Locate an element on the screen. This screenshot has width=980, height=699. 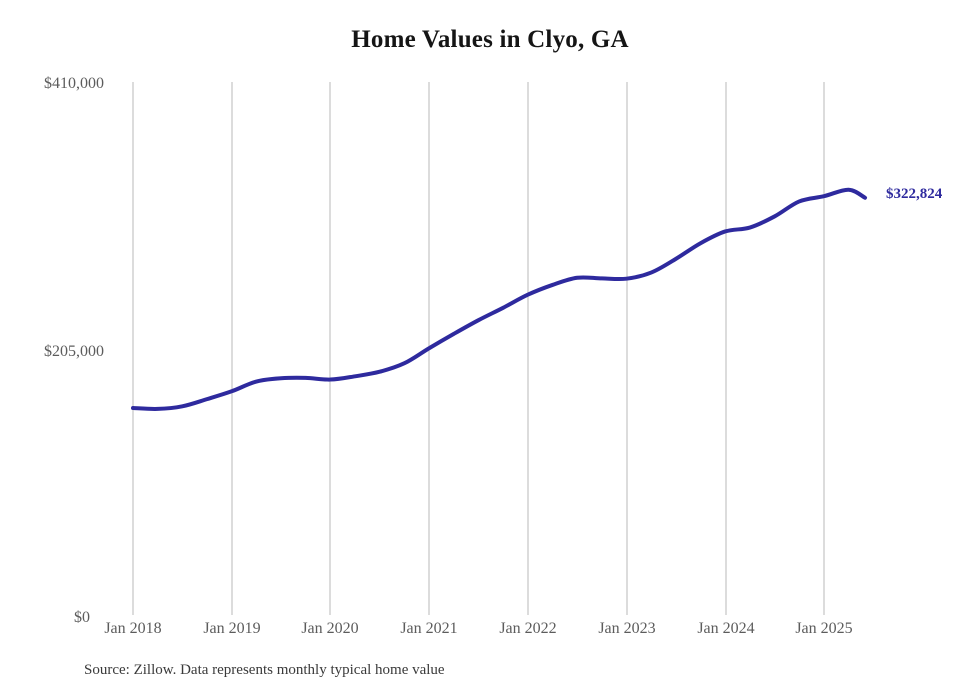
y-axis-label-mid: $205,000 is located at coordinates (74, 351).